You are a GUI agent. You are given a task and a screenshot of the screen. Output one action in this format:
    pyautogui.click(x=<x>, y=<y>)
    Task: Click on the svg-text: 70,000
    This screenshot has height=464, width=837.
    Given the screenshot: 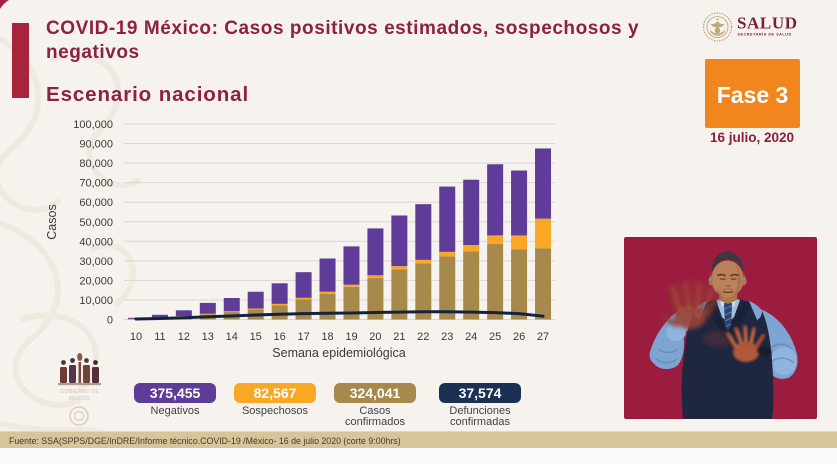 What is the action you would take?
    pyautogui.click(x=96, y=184)
    